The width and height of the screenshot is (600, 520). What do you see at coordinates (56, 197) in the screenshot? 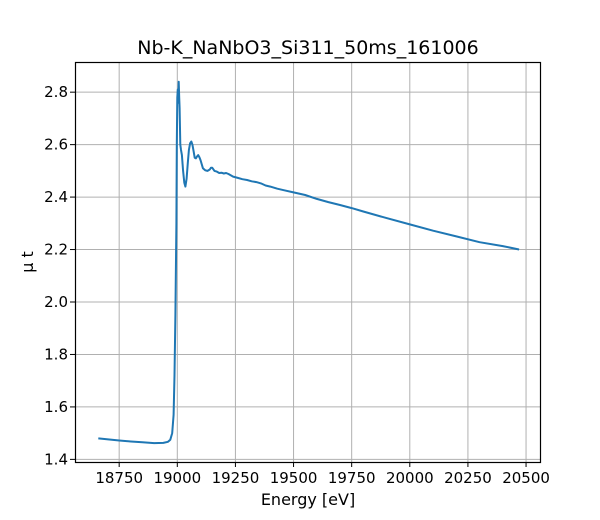
I see `y-tick-label: 2.4` at bounding box center [56, 197].